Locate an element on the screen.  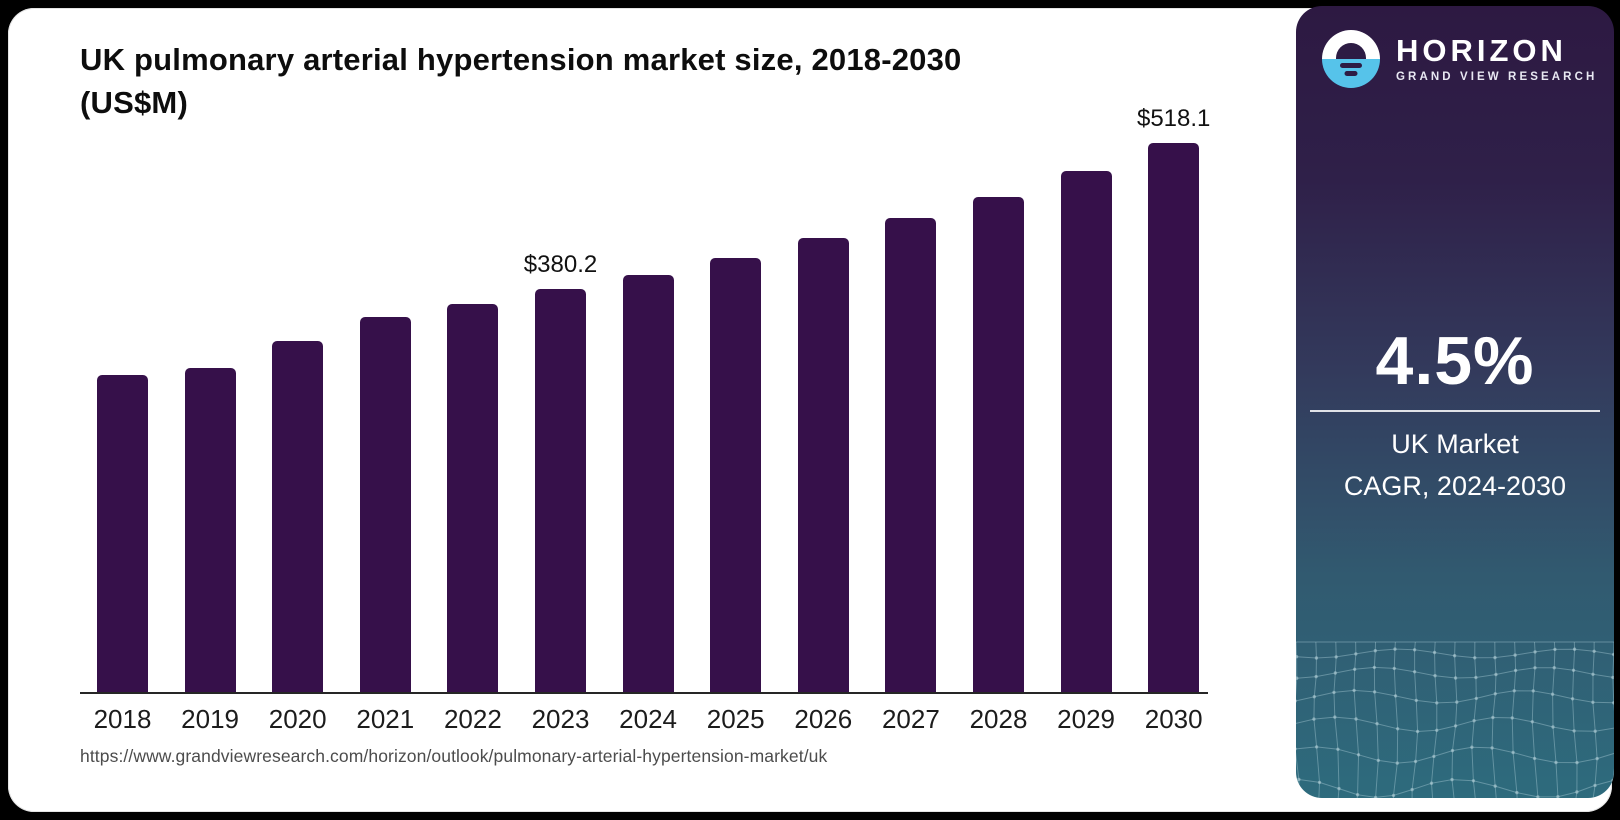
brand-name: HORIZON is located at coordinates (1481, 50).